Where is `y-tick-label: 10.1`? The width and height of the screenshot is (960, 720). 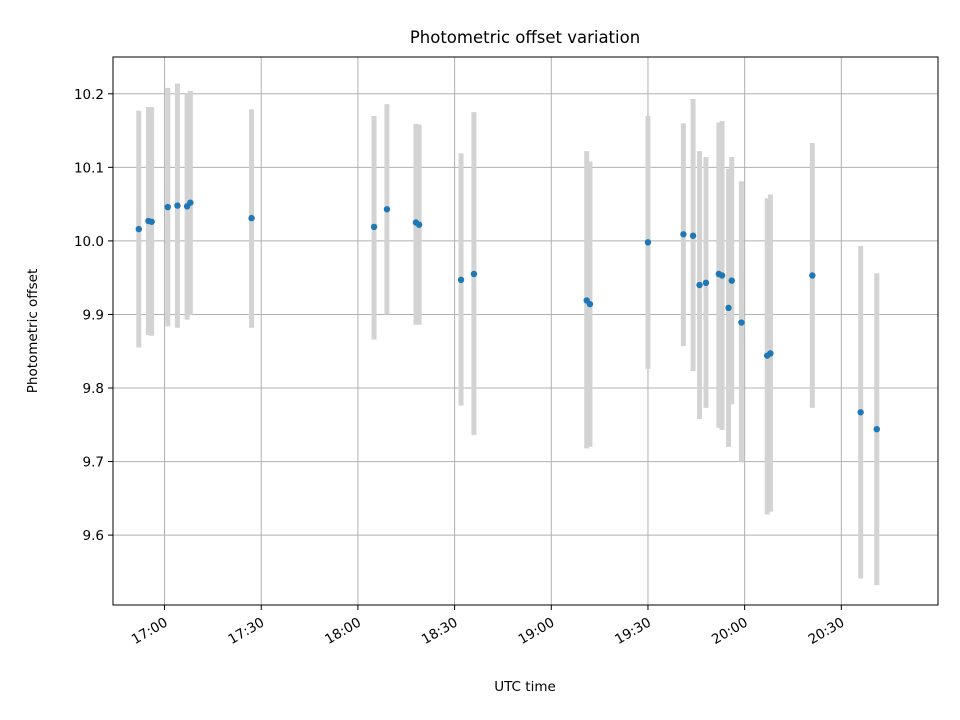 y-tick-label: 10.1 is located at coordinates (89, 168).